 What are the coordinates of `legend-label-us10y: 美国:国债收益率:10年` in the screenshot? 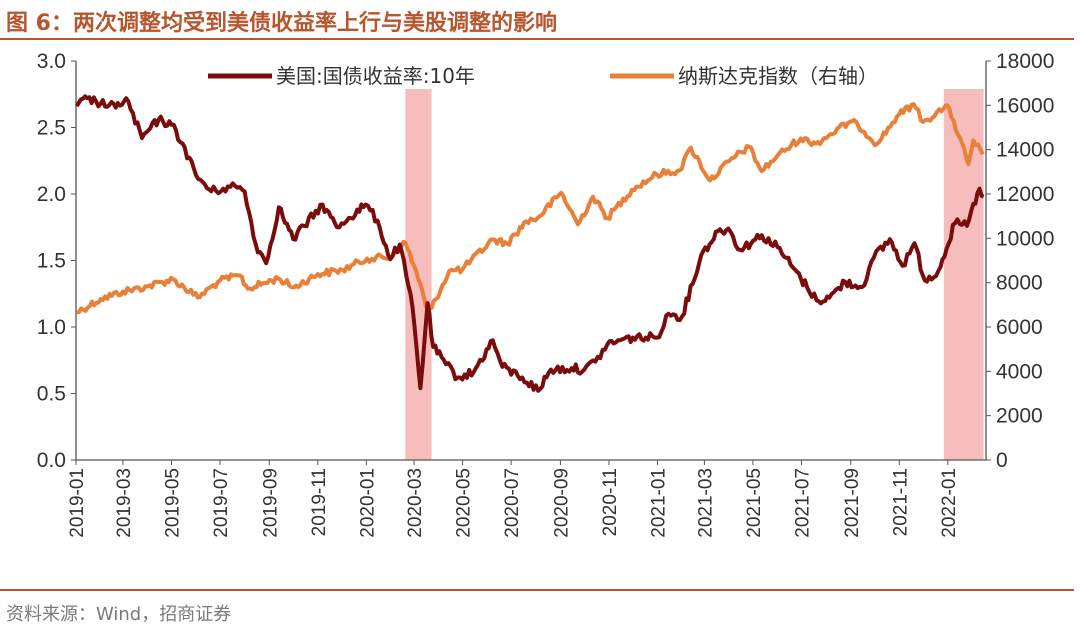 It's located at (375, 76).